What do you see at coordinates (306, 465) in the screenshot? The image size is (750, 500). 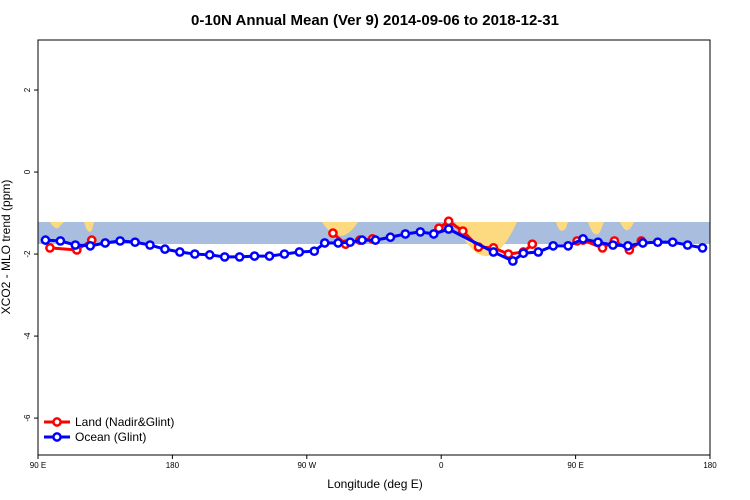 I see `x-tick-label: 90 W` at bounding box center [306, 465].